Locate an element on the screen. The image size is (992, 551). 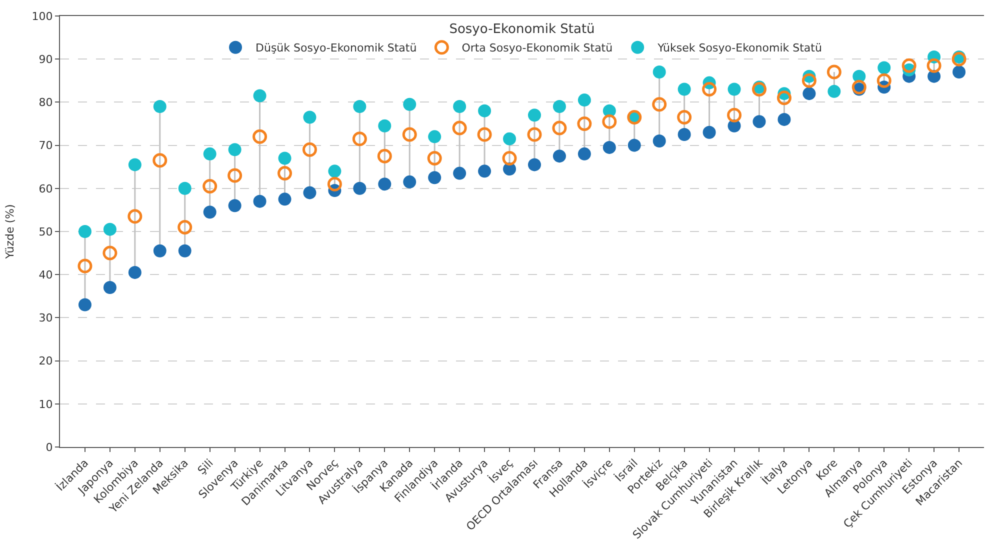
y-tick-label: 40 is located at coordinates (45, 275).